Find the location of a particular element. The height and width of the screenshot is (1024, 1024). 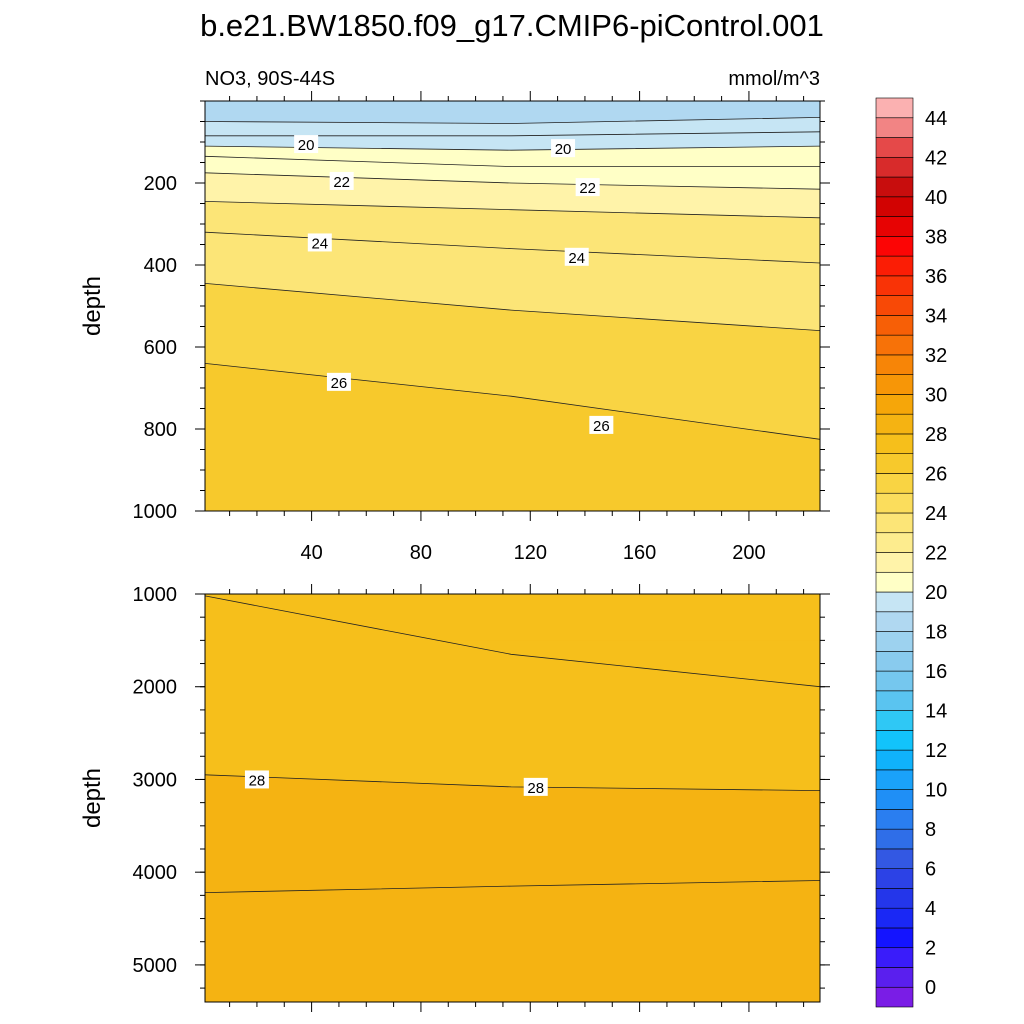

lower-depth-axis-label: depth is located at coordinates (92, 798).